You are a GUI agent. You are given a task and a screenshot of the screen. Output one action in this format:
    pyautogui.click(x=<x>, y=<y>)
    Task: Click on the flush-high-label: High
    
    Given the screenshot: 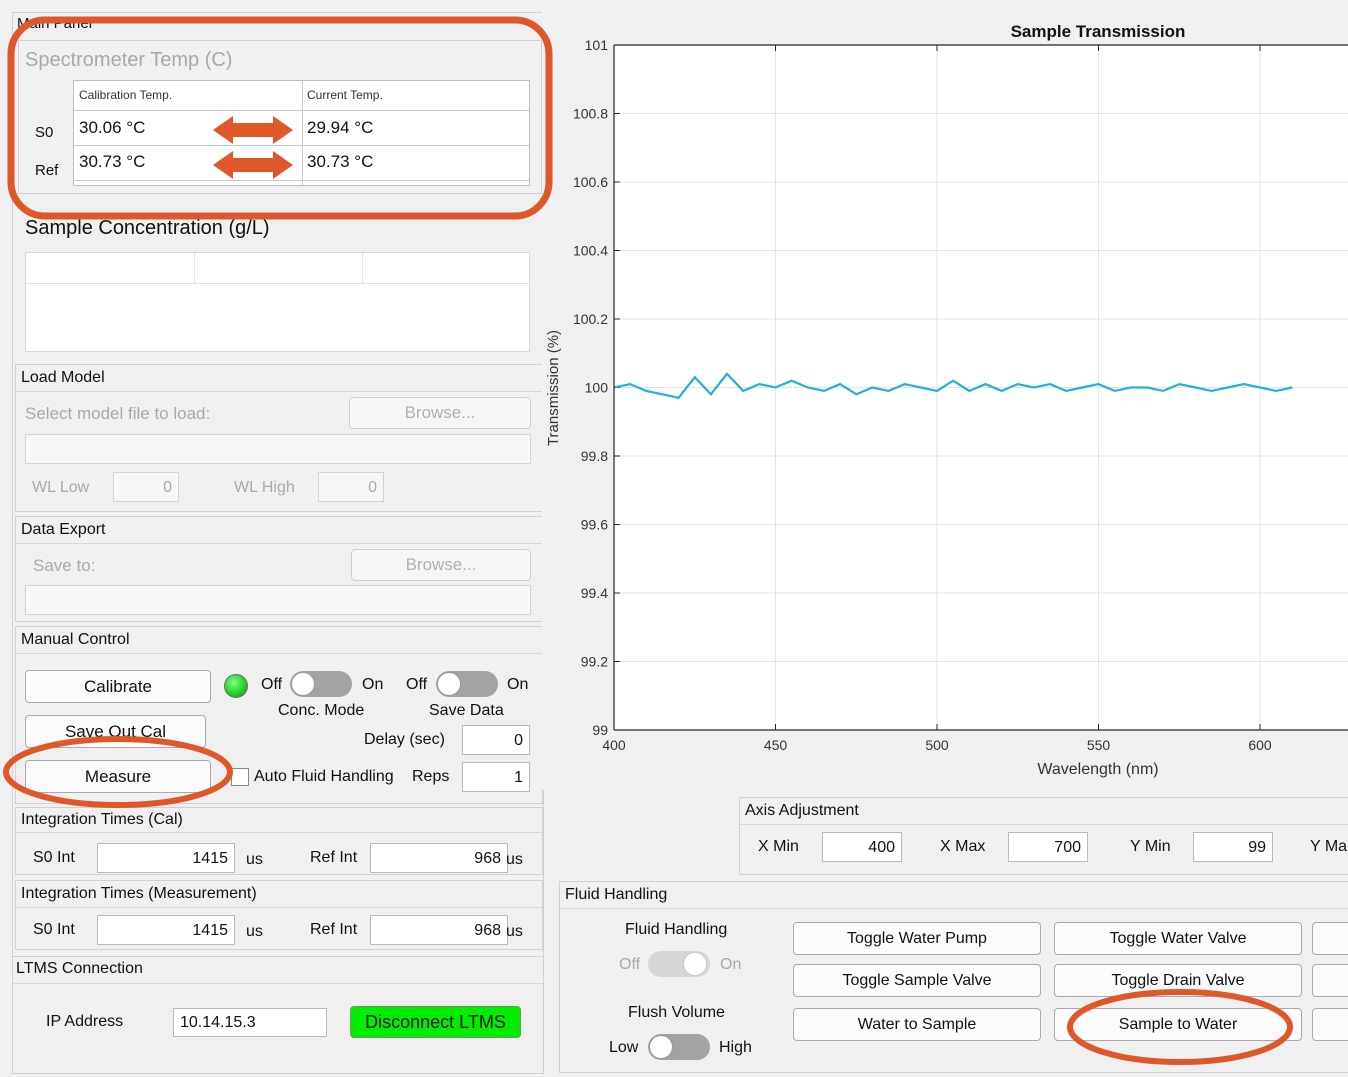 What is the action you would take?
    pyautogui.click(x=735, y=1047)
    